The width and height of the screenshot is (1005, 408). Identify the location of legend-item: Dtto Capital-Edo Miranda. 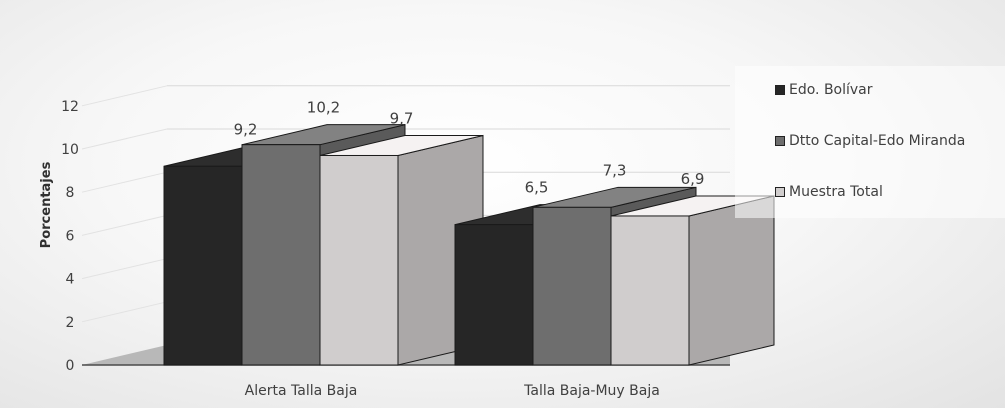
(870, 141).